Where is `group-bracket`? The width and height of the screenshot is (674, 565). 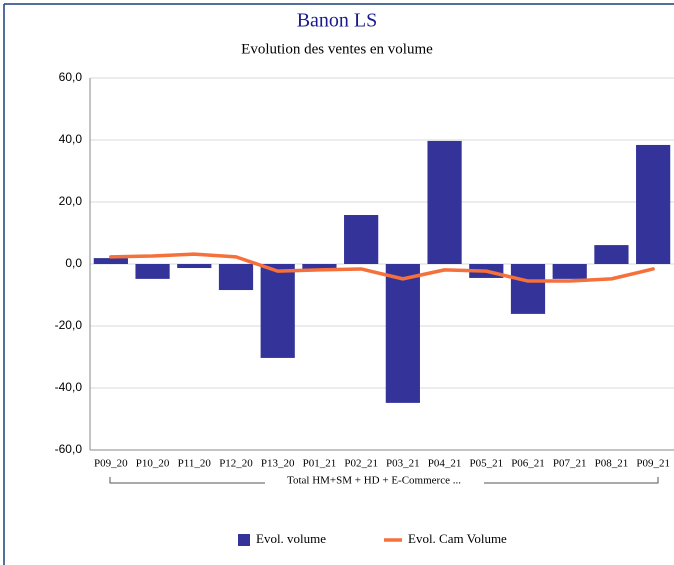 group-bracket is located at coordinates (384, 480).